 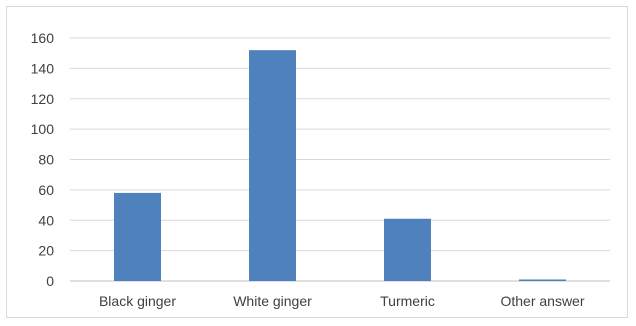 I want to click on y-tick-label: 60, so click(x=46, y=190).